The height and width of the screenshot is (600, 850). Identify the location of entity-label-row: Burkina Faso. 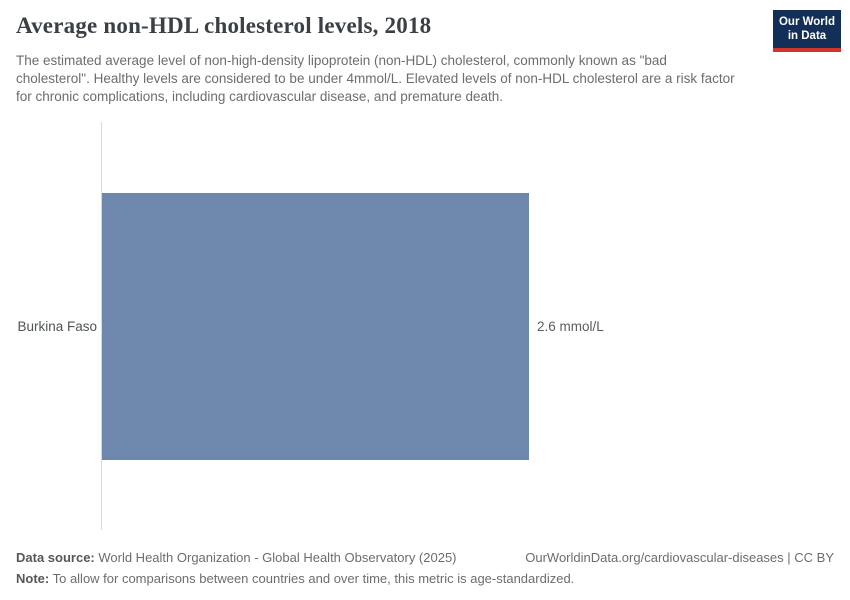
(48, 326).